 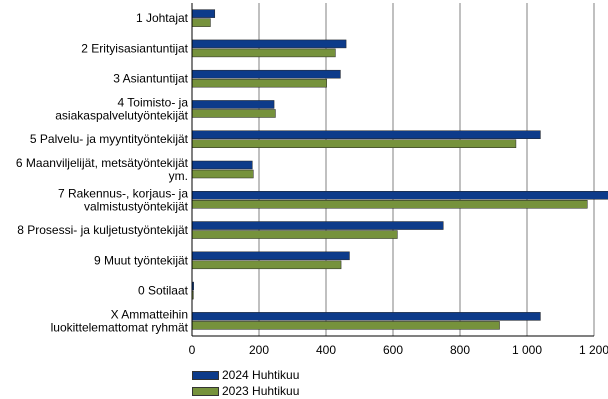 What do you see at coordinates (102, 230) in the screenshot?
I see `category-label-7: 8 Prosessi- ja kuljetustyöntekijät` at bounding box center [102, 230].